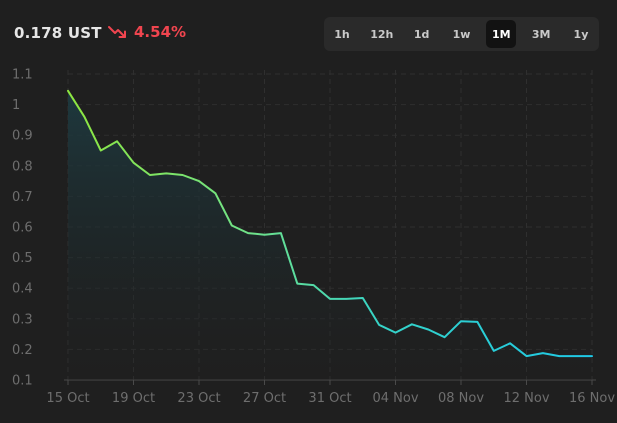 The width and height of the screenshot is (617, 423). What do you see at coordinates (133, 398) in the screenshot?
I see `x-tick-label: 19 Oct` at bounding box center [133, 398].